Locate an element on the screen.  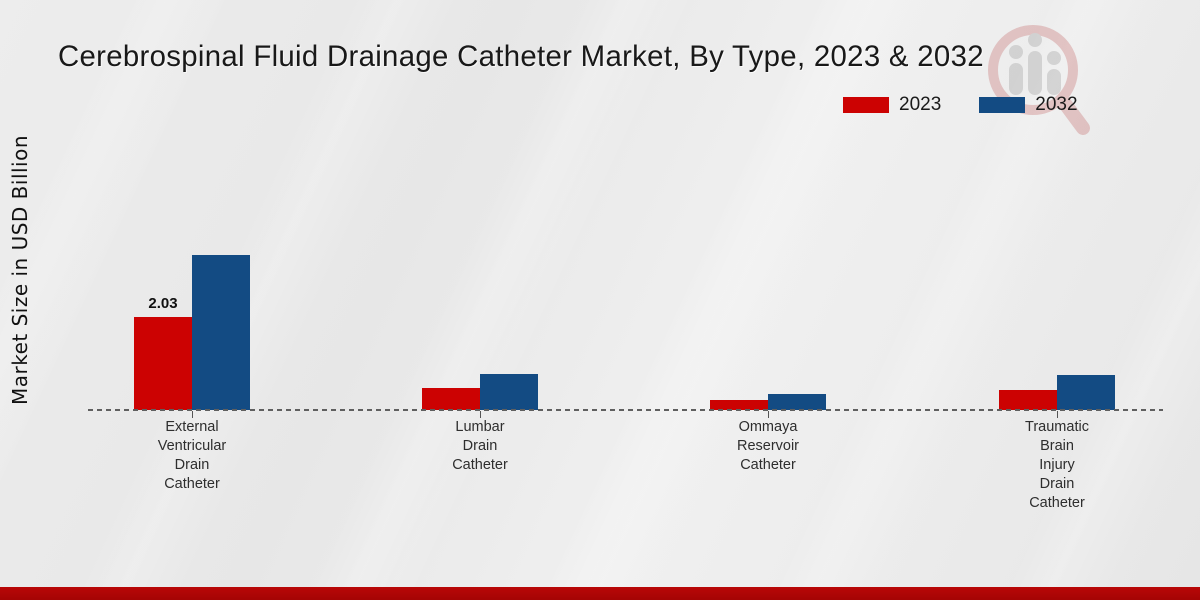
bar-value-label: 2.03 is located at coordinates (163, 303).